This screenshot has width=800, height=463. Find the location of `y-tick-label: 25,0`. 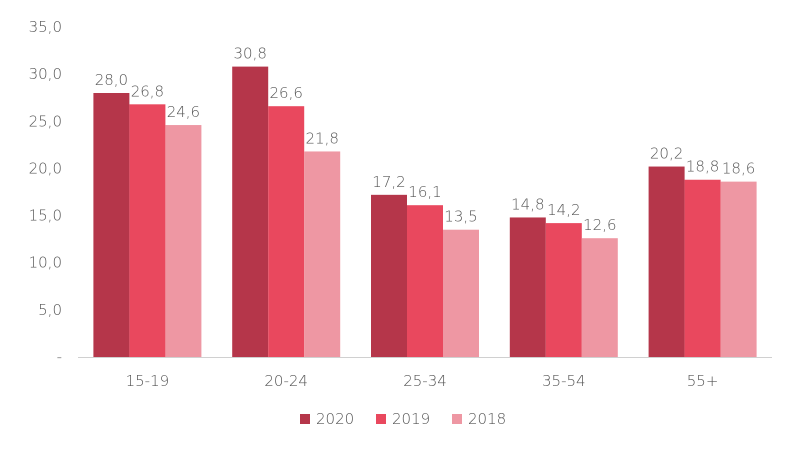

y-tick-label: 25,0 is located at coordinates (45, 121).